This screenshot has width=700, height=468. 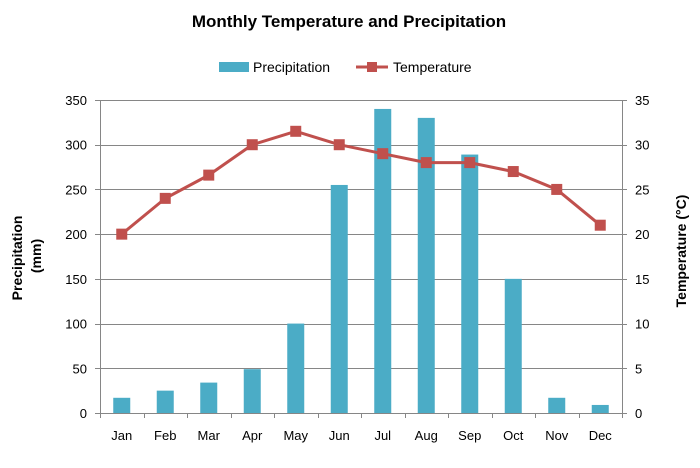 What do you see at coordinates (638, 413) in the screenshot?
I see `right-tick-label: 0` at bounding box center [638, 413].